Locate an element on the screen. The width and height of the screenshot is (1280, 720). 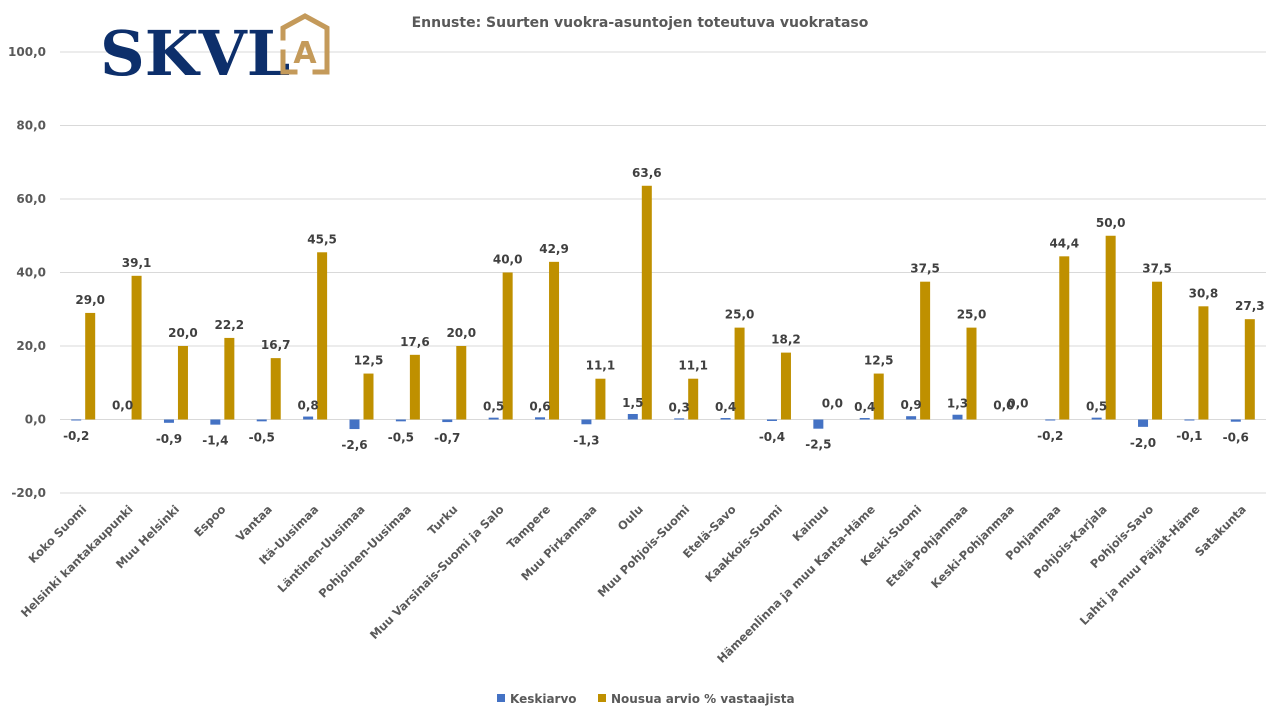
data-label-keskiarvo: -0,5 is located at coordinates (401, 437).